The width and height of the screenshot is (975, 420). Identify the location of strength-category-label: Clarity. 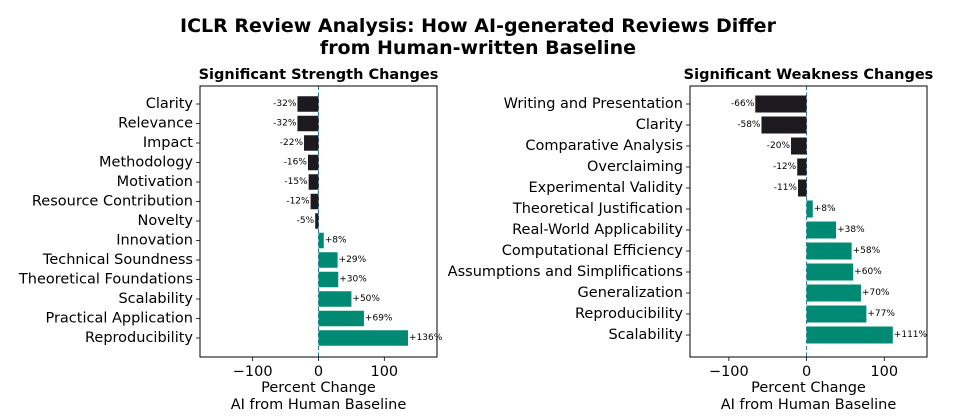
(170, 104).